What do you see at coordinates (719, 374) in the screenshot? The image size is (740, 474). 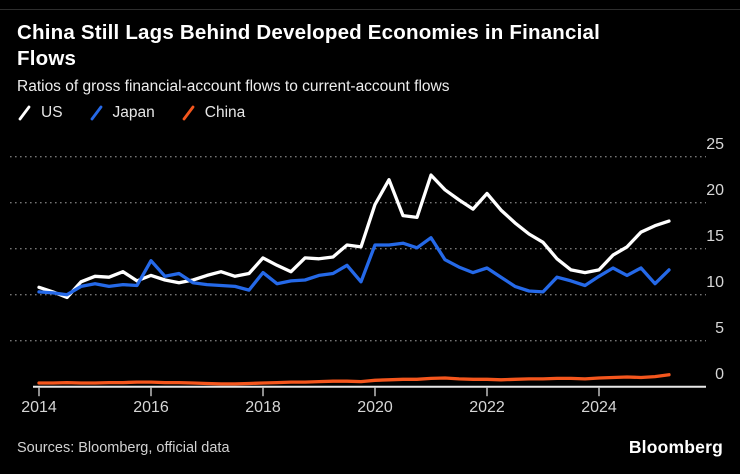 I see `y-axis-label-0: 0` at bounding box center [719, 374].